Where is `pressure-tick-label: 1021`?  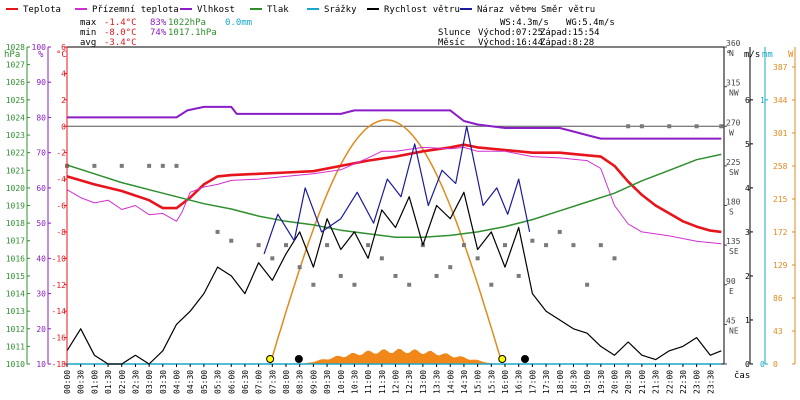 pressure-tick-label: 1021 is located at coordinates (15, 170).